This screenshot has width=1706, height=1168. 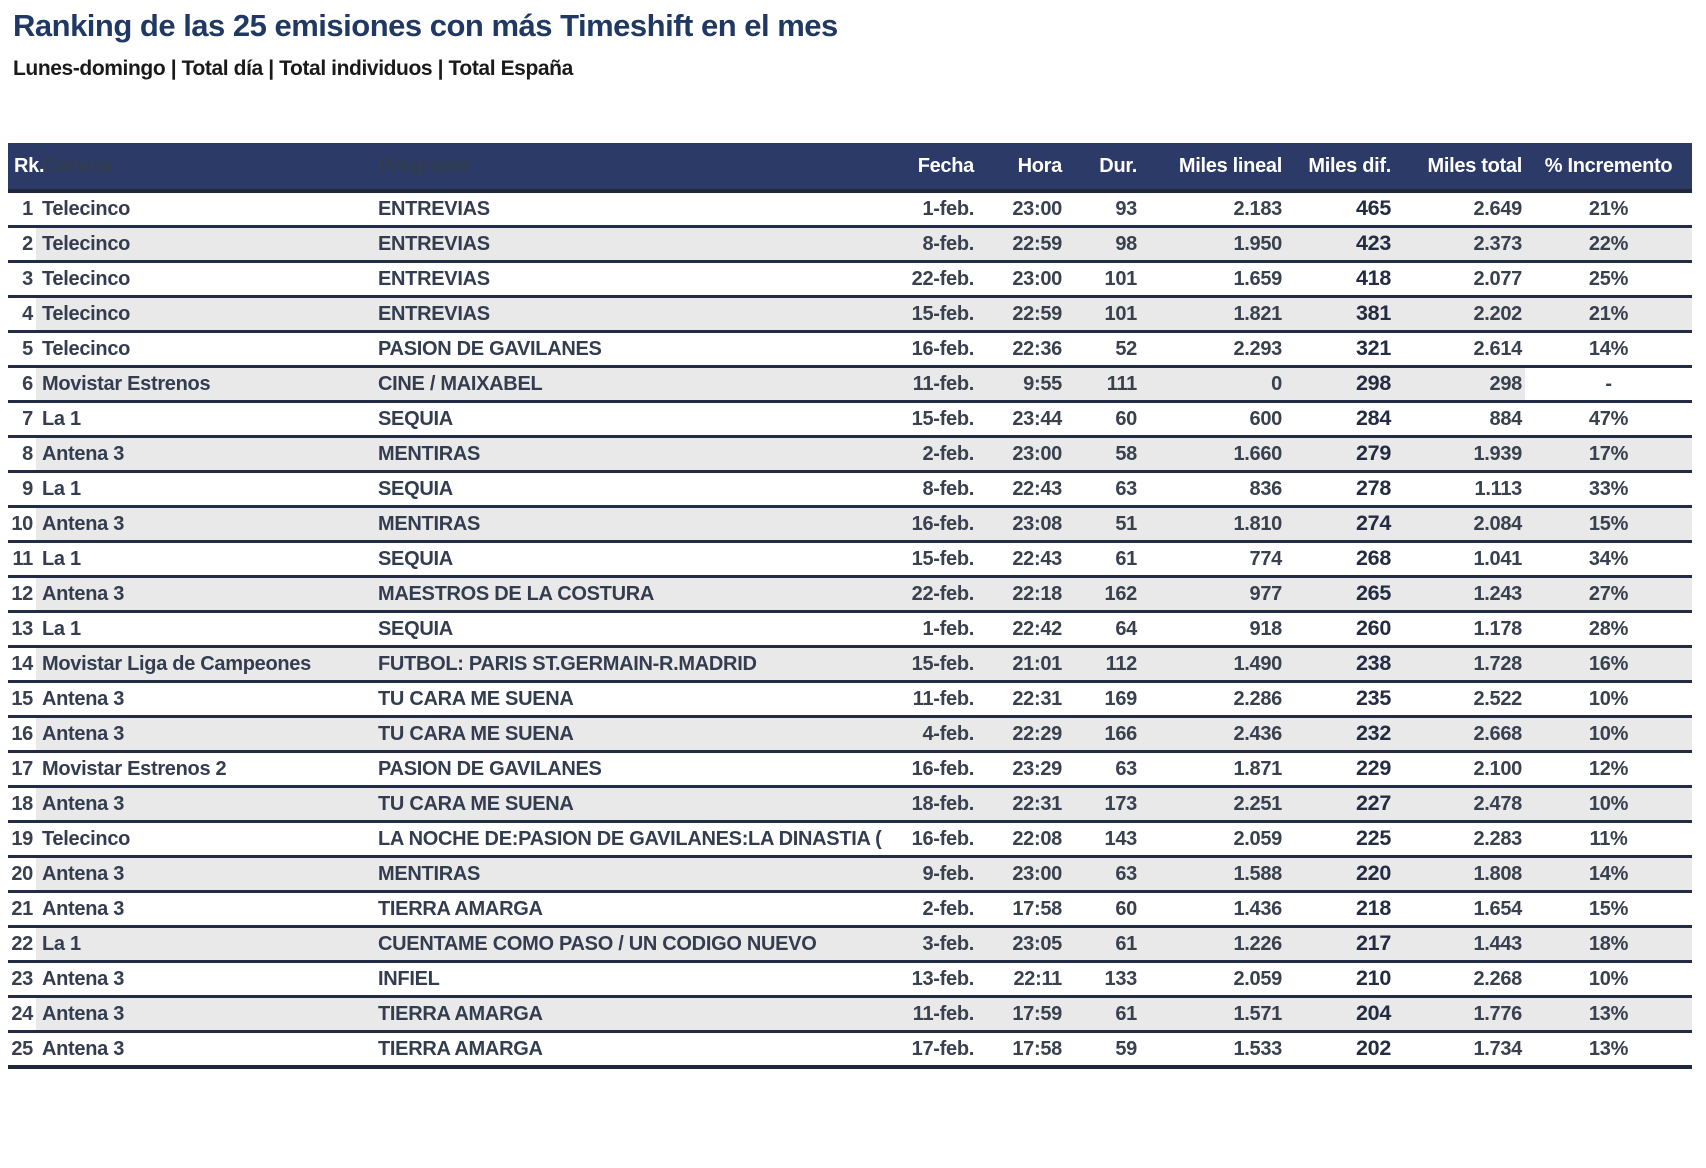 I want to click on cell-hora: 17:58, so click(x=1037, y=909).